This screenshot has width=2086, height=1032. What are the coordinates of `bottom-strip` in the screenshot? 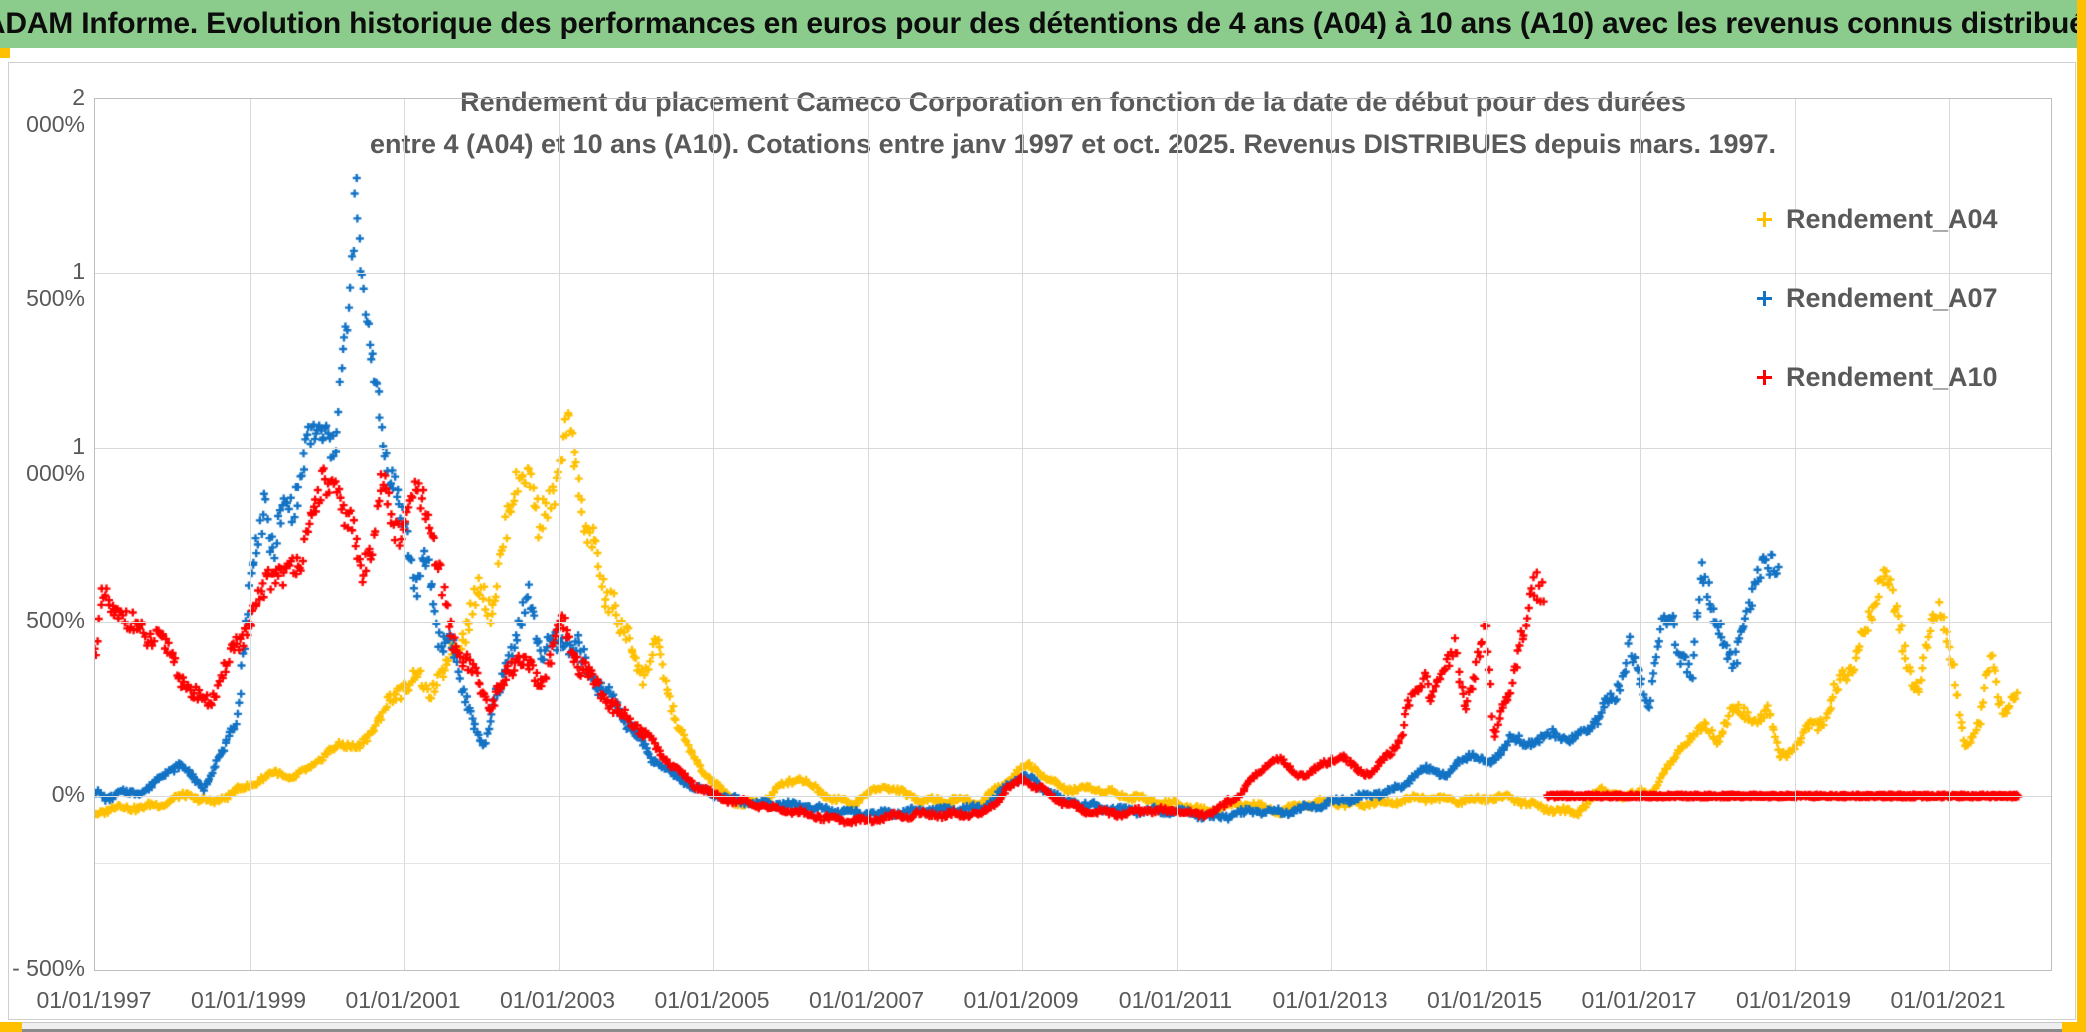 It's located at (1043, 1027).